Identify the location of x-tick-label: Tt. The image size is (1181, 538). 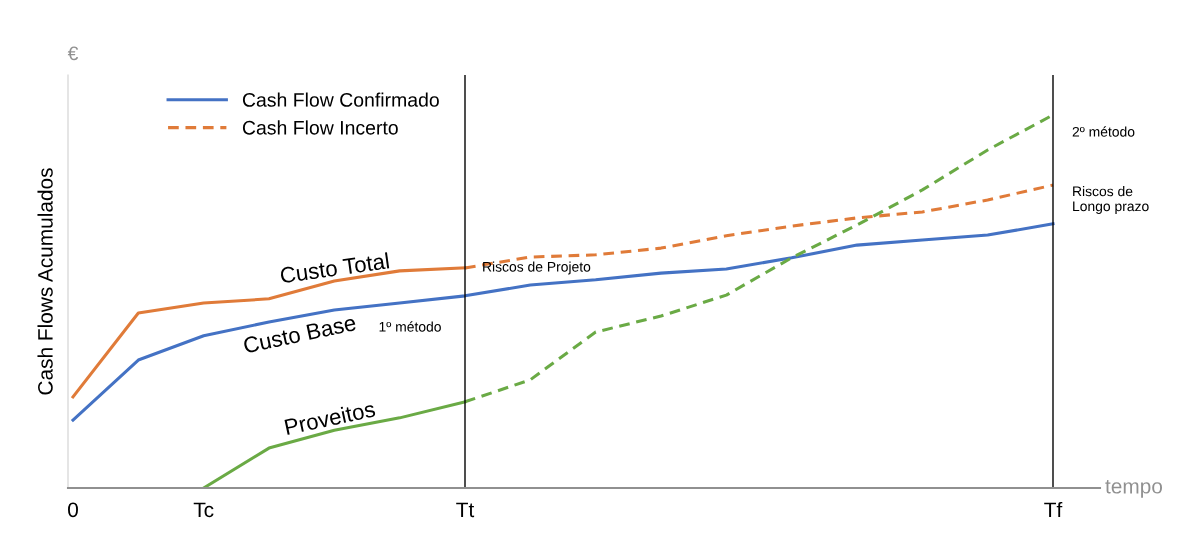
(465, 510).